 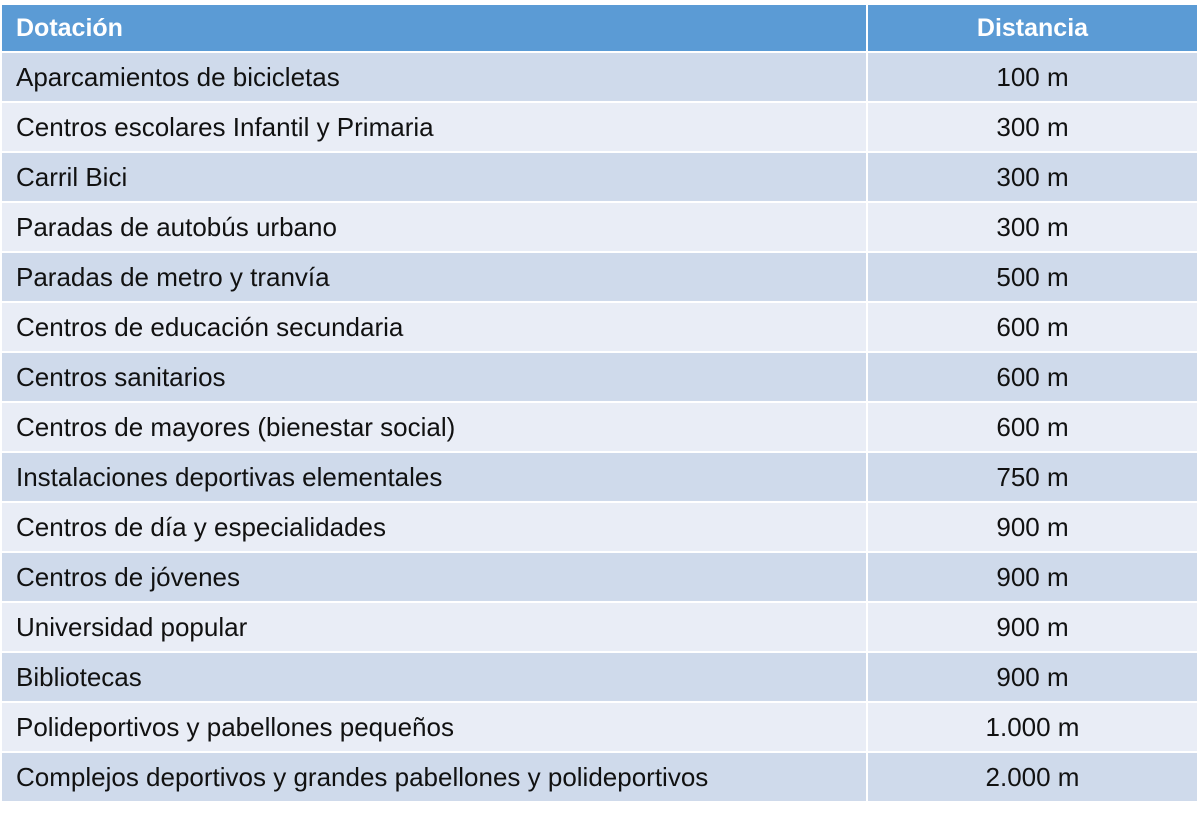 I want to click on cell-distancia: 750 m, so click(x=1032, y=478).